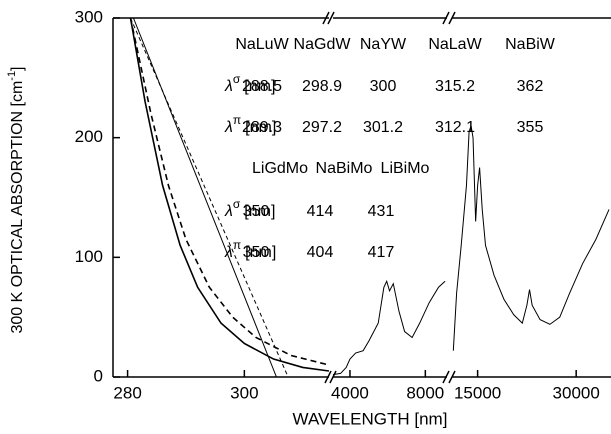 The height and width of the screenshot is (434, 611). I want to click on y-tick-label: 100, so click(89, 256).